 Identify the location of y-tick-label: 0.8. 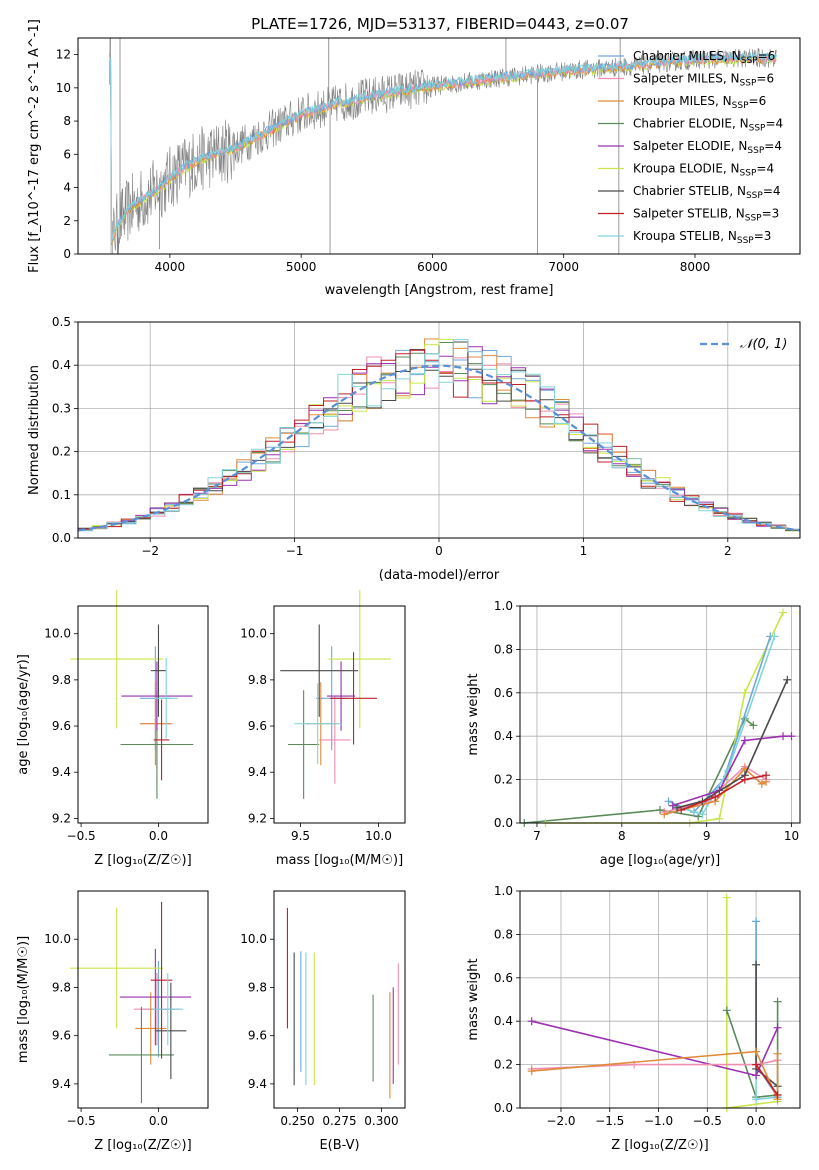
(503, 649).